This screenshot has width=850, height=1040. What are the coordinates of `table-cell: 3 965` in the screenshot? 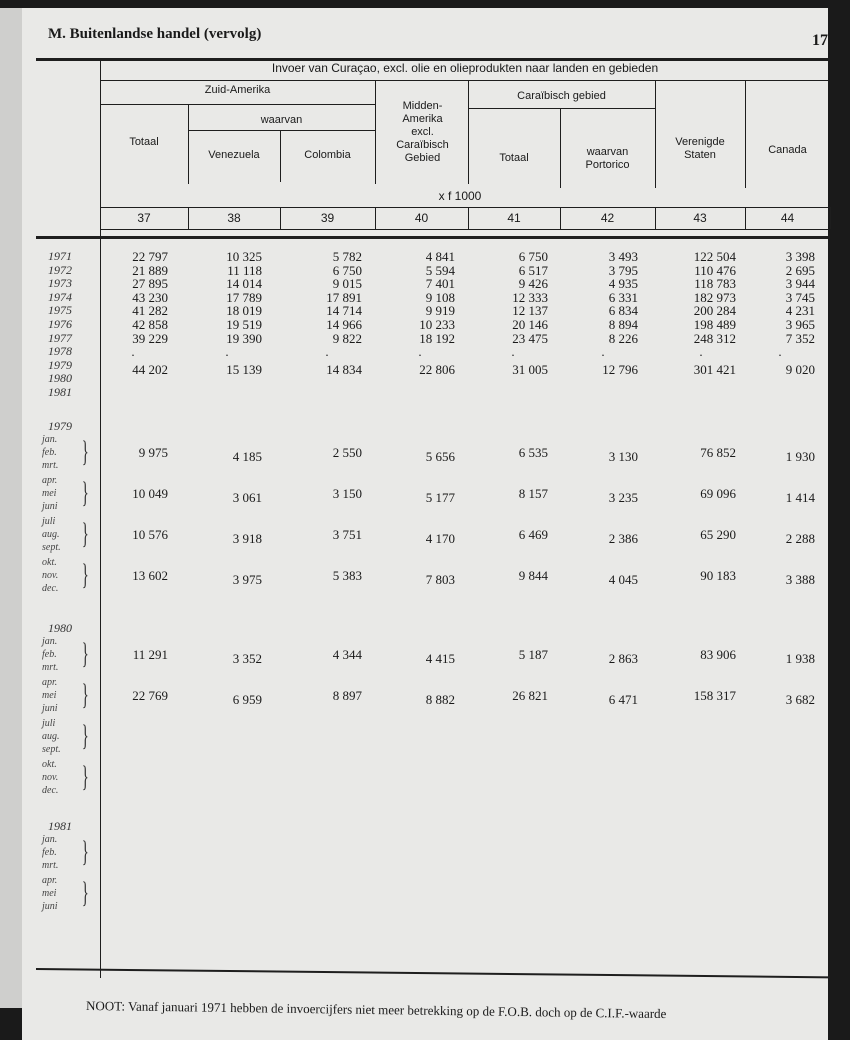 It's located at (800, 324).